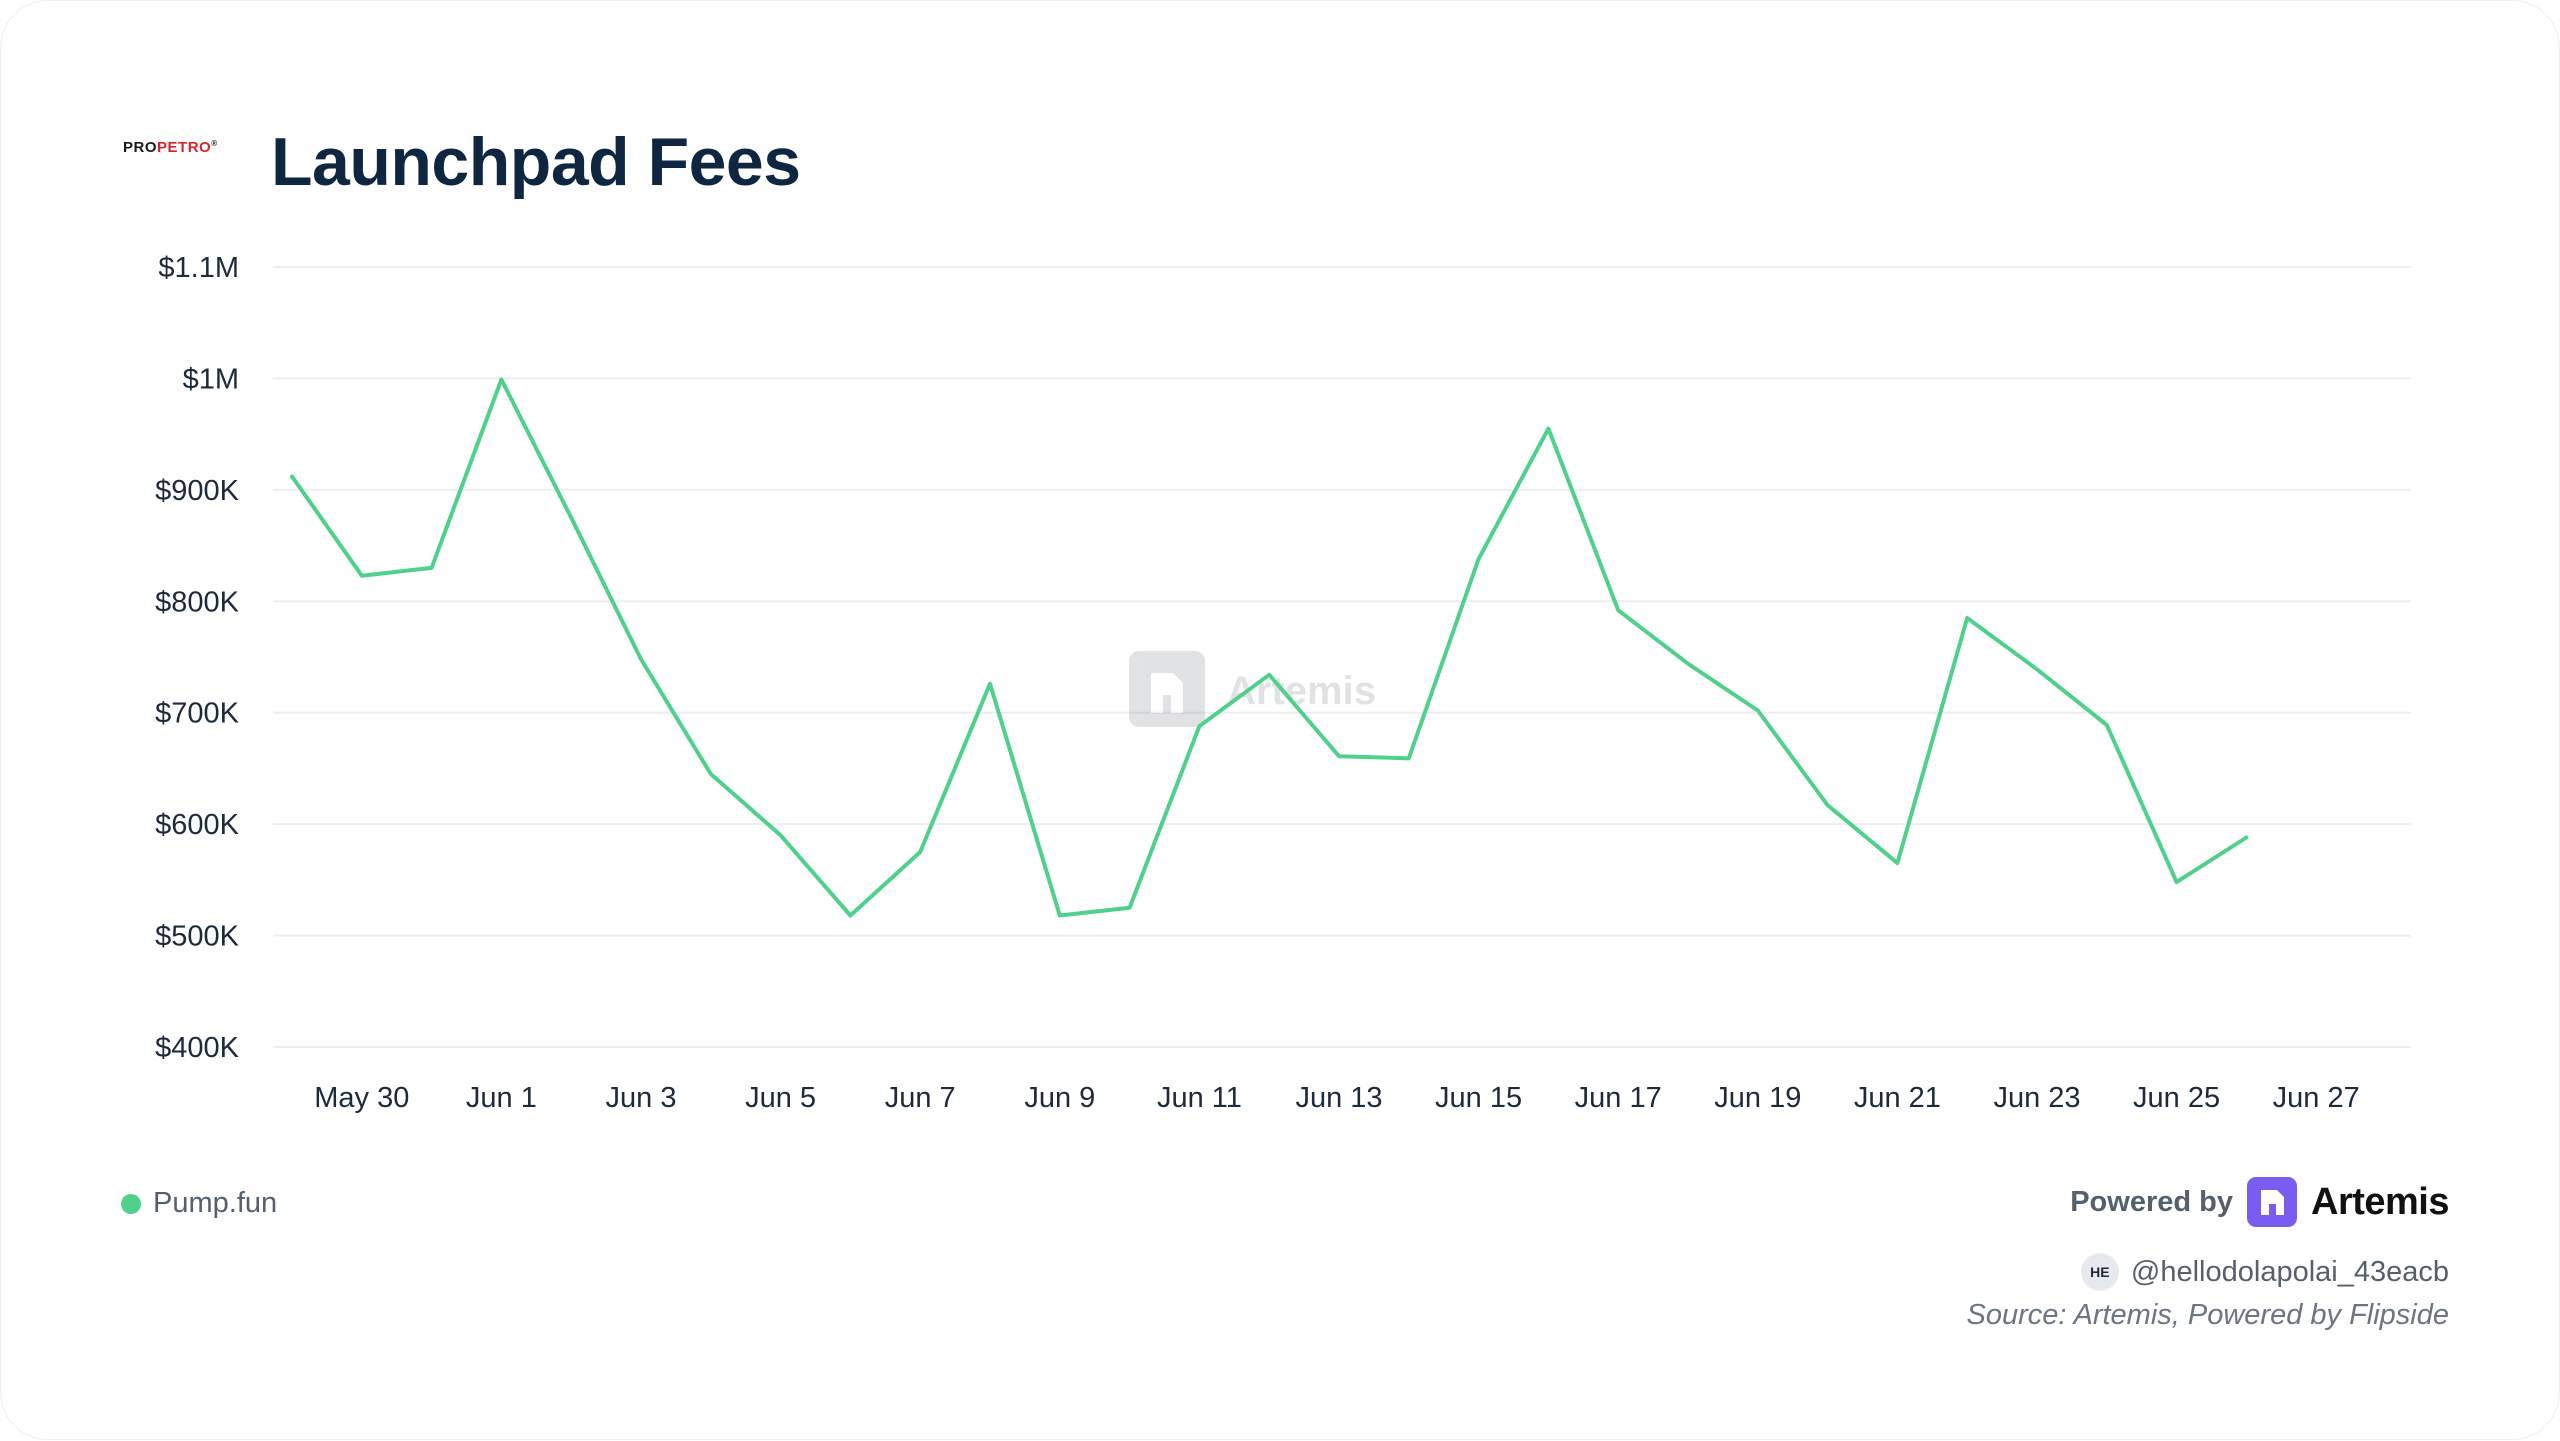  Describe the element at coordinates (780, 1098) in the screenshot. I see `x-tick-label: Jun 5` at that location.